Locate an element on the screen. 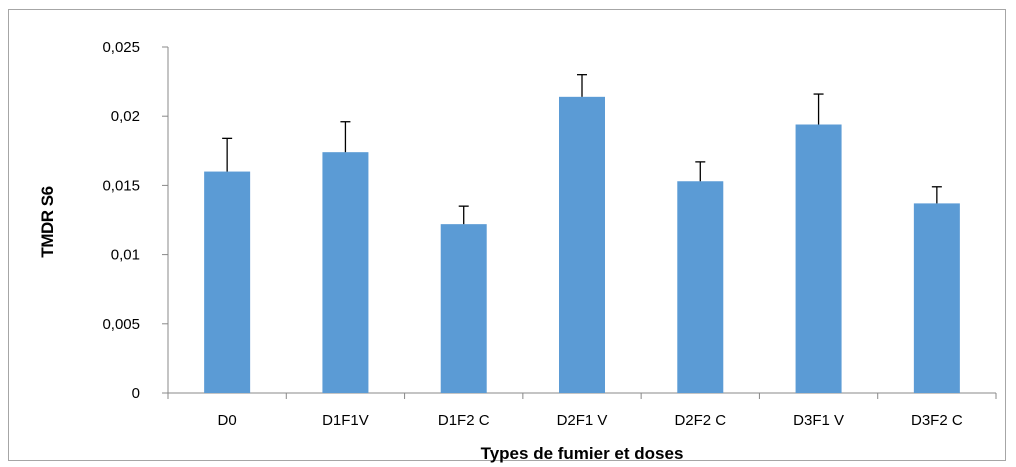  x-axis is located at coordinates (582, 395).